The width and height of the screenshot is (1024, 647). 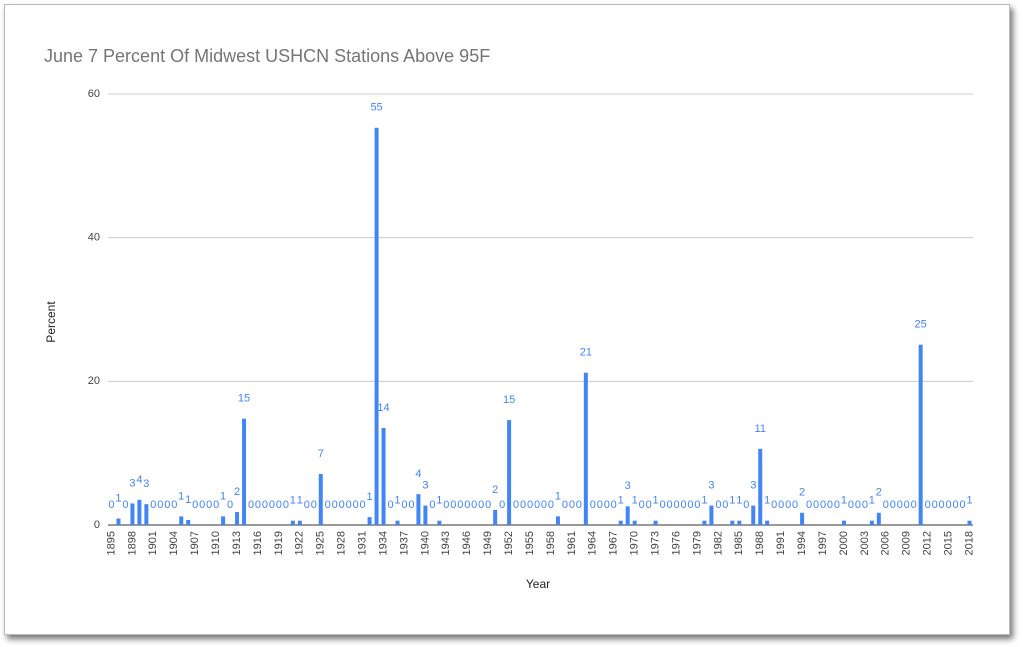 I want to click on x-tick-label: 1937, so click(x=404, y=543).